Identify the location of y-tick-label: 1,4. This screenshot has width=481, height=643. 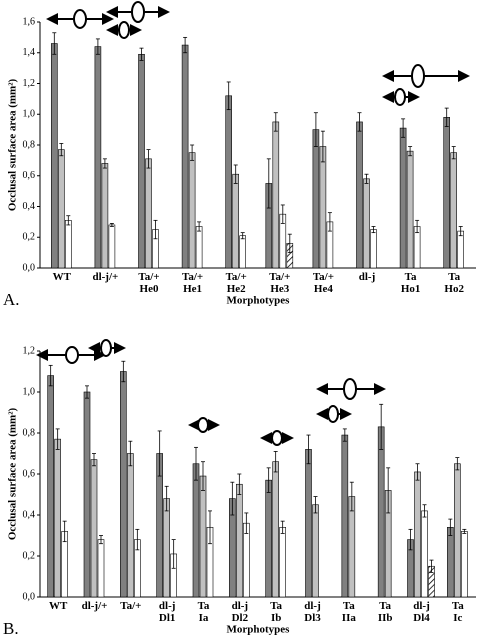
(29, 52).